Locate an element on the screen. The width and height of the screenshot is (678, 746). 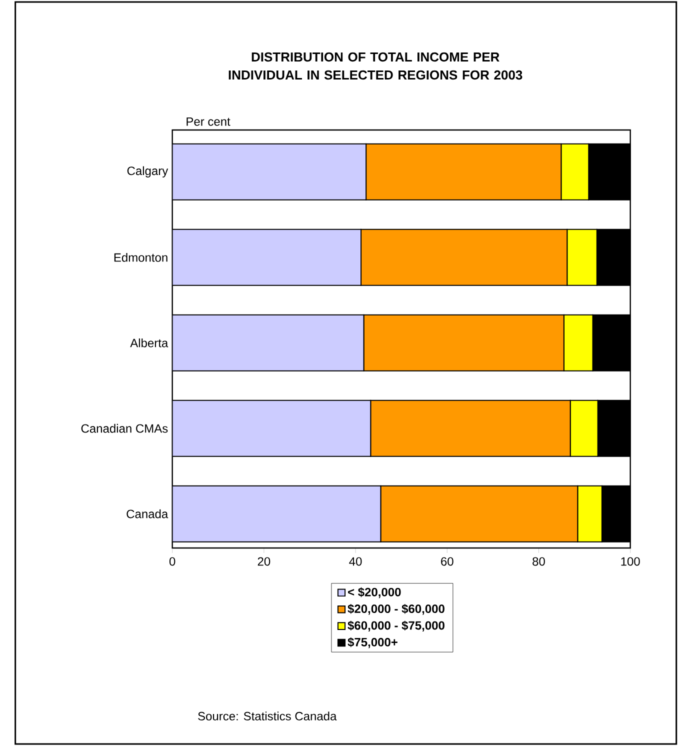
legend-label: $75,000+ is located at coordinates (373, 642).